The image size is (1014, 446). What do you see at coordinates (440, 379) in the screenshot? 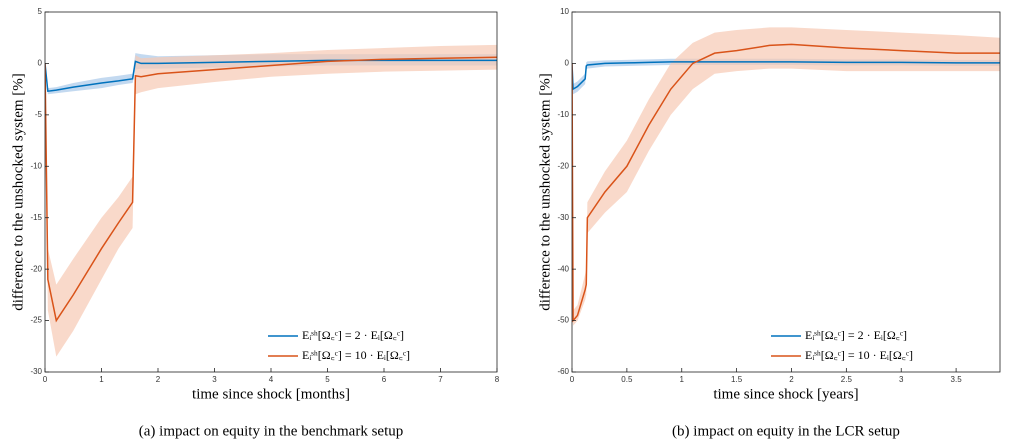
I see `x-tick-label: 7` at bounding box center [440, 379].